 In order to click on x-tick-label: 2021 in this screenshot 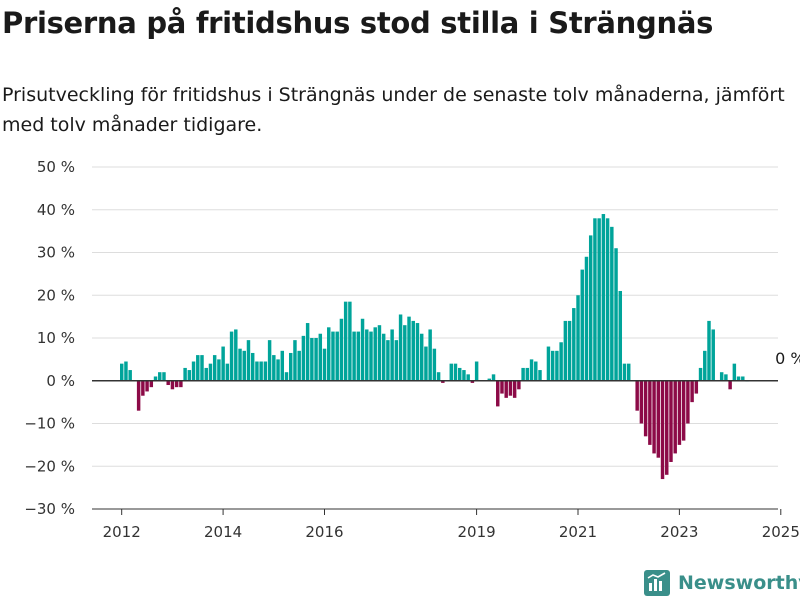, I will do `click(578, 532)`.